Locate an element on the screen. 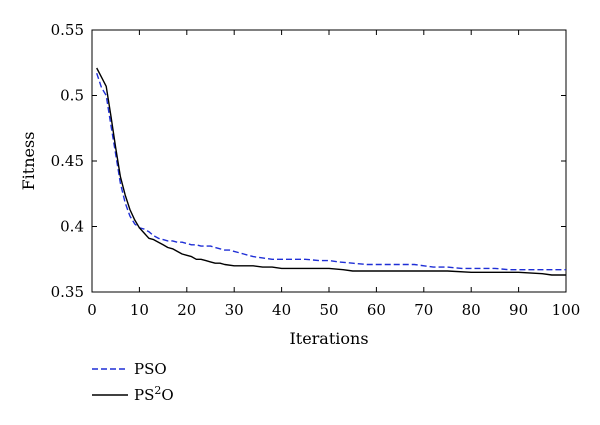 The image size is (600, 425). legend-label-ps2o: PS2O is located at coordinates (154, 394).